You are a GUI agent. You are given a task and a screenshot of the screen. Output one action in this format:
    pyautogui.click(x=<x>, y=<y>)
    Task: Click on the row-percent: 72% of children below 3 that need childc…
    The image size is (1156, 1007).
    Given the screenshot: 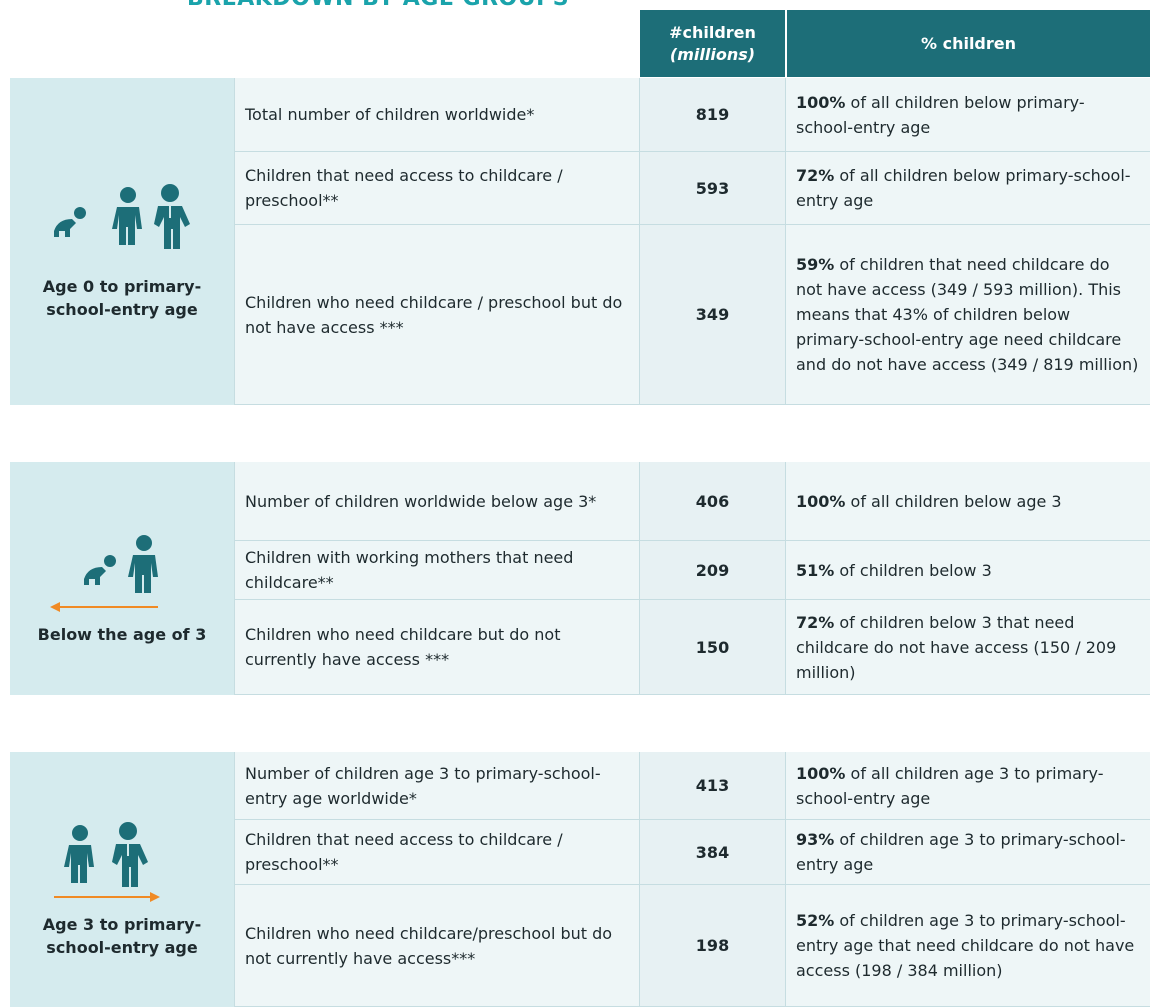 What is the action you would take?
    pyautogui.click(x=968, y=647)
    